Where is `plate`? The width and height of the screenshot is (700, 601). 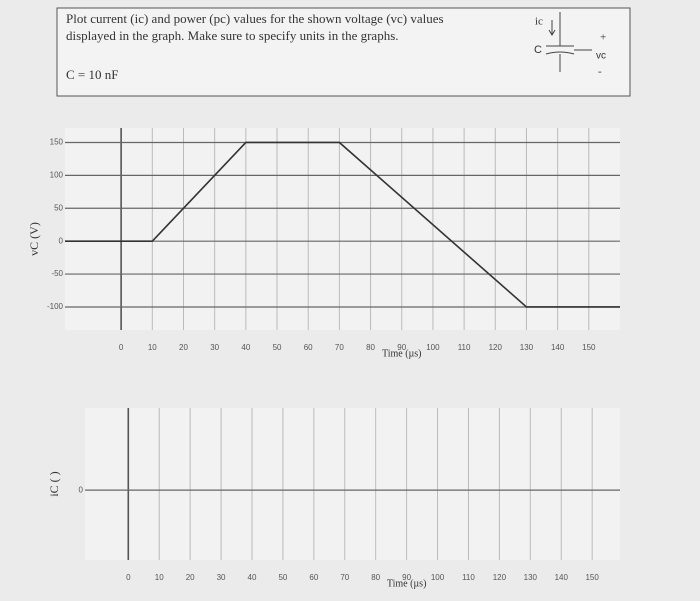 plate is located at coordinates (560, 53).